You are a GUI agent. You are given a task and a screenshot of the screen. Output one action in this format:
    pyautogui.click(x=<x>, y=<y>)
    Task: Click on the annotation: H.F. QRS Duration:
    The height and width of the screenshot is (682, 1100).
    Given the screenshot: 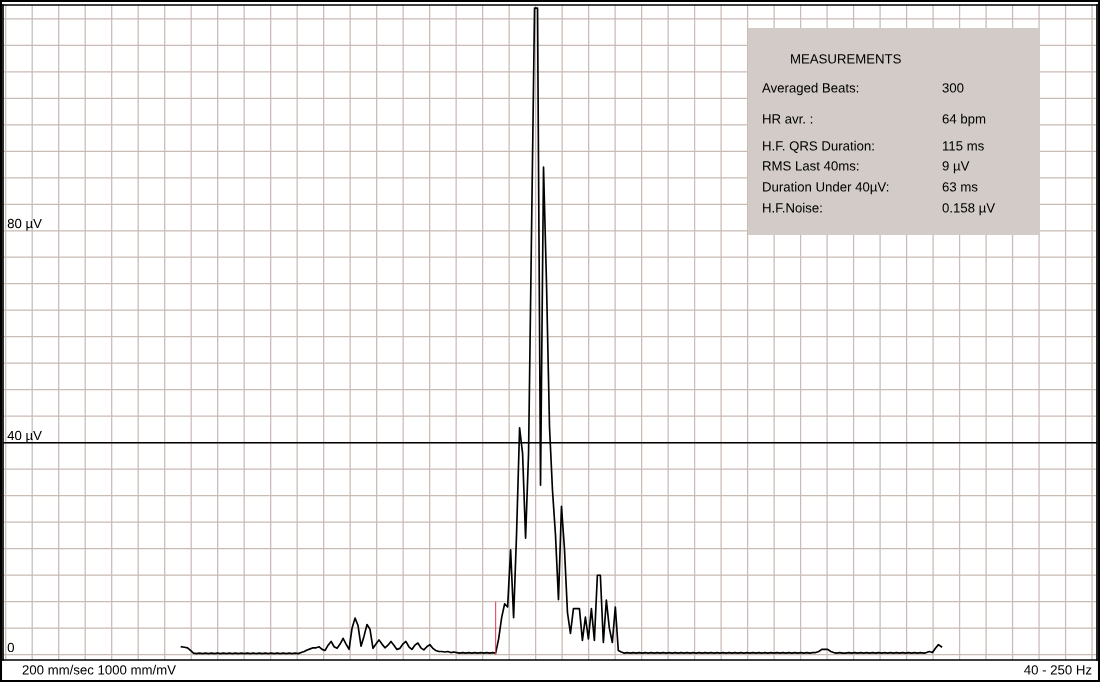 What is the action you would take?
    pyautogui.click(x=818, y=146)
    